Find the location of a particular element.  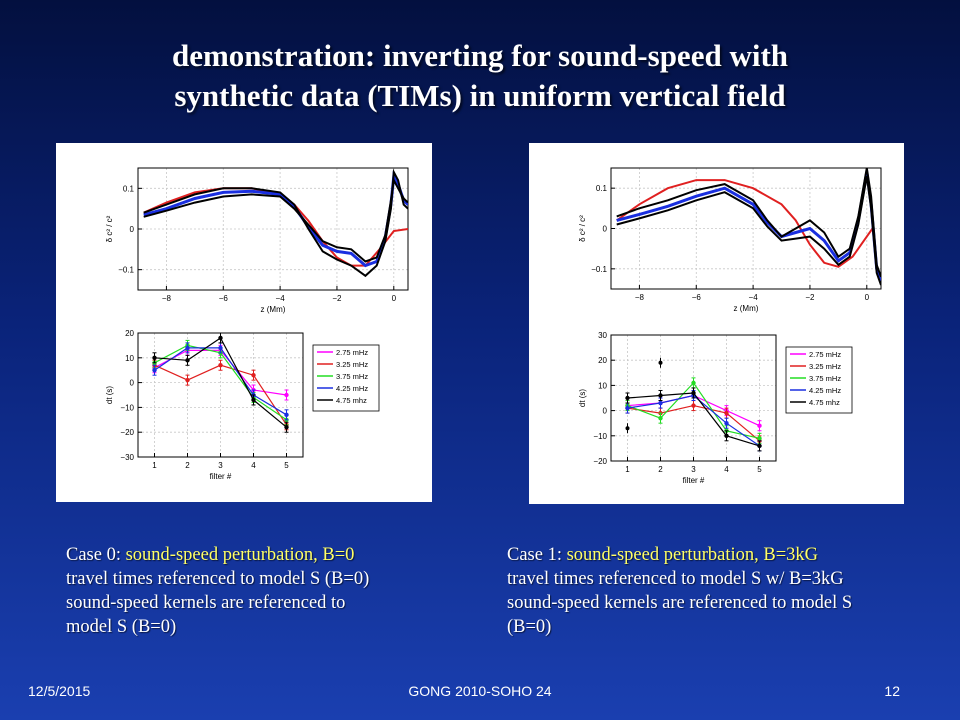

case-1-highlight: sound-speed perturbation, B=3kG is located at coordinates (692, 555).